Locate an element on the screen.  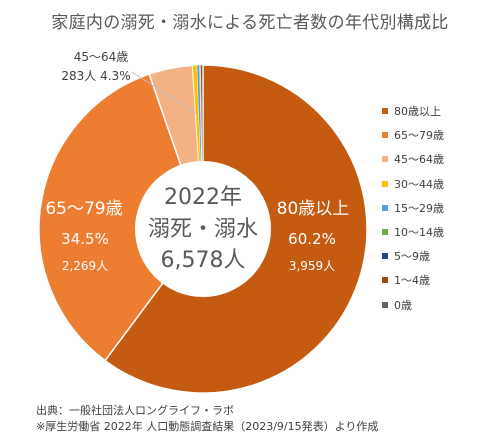
center-hole is located at coordinates (203, 229).